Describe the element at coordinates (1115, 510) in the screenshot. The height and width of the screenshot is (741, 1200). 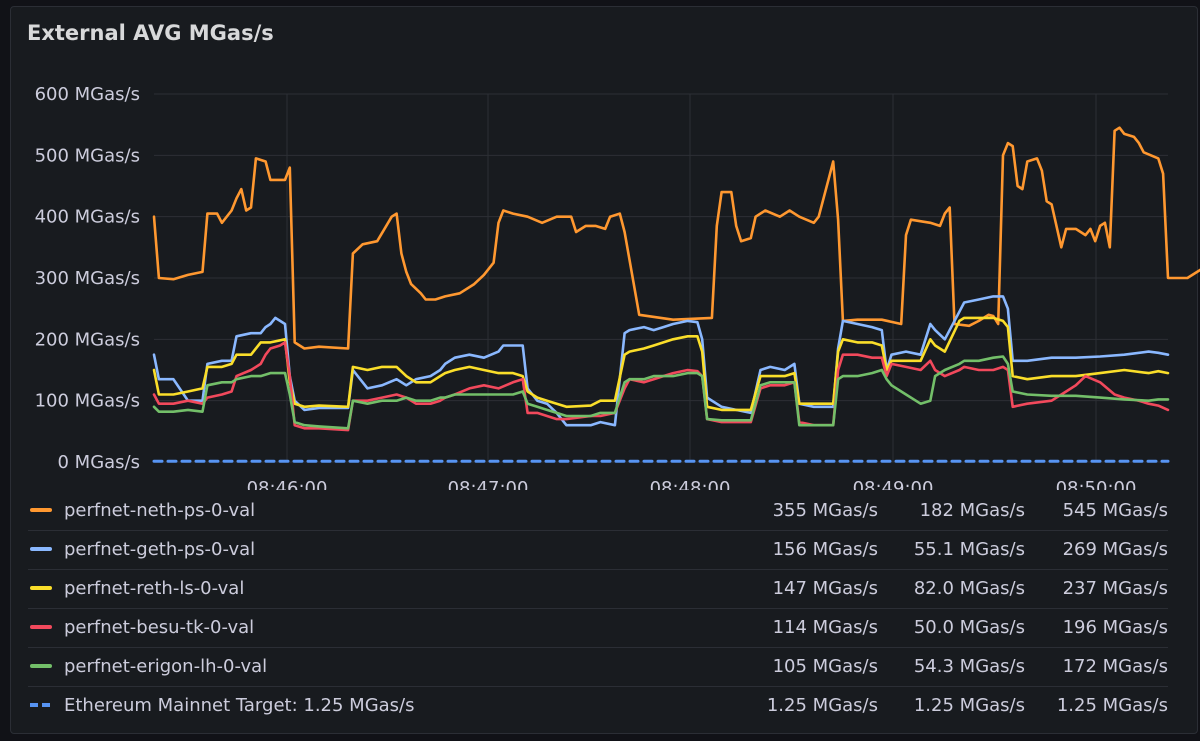
I see `legend-max-value: 545 MGas/s` at that location.